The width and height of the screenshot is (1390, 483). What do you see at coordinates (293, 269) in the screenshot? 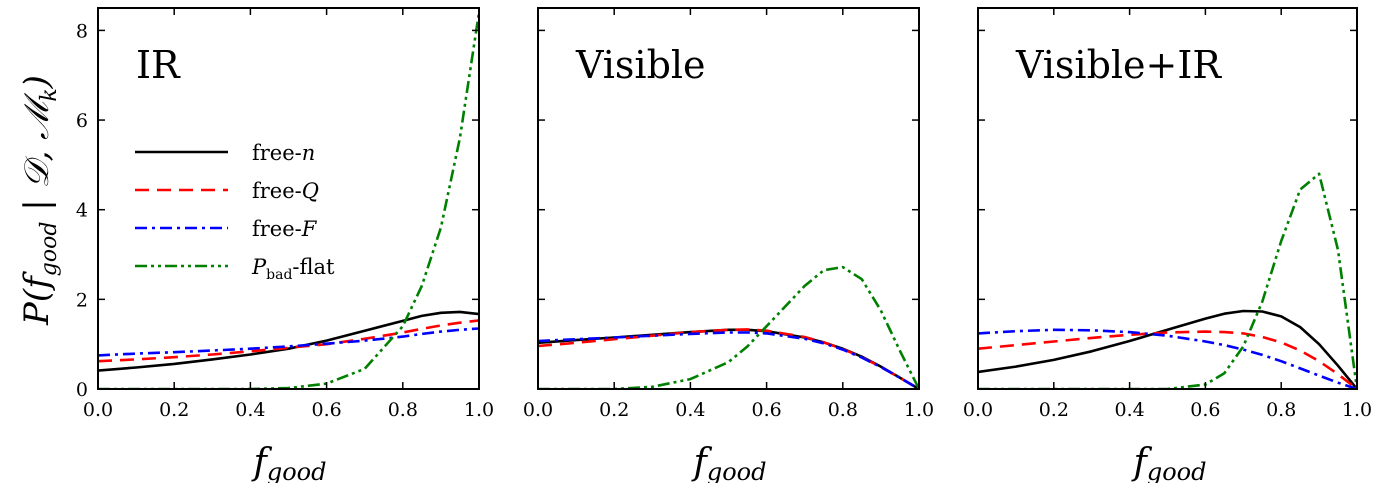
I see `legend-label-pbad-flat: Pbad-flat` at bounding box center [293, 269].